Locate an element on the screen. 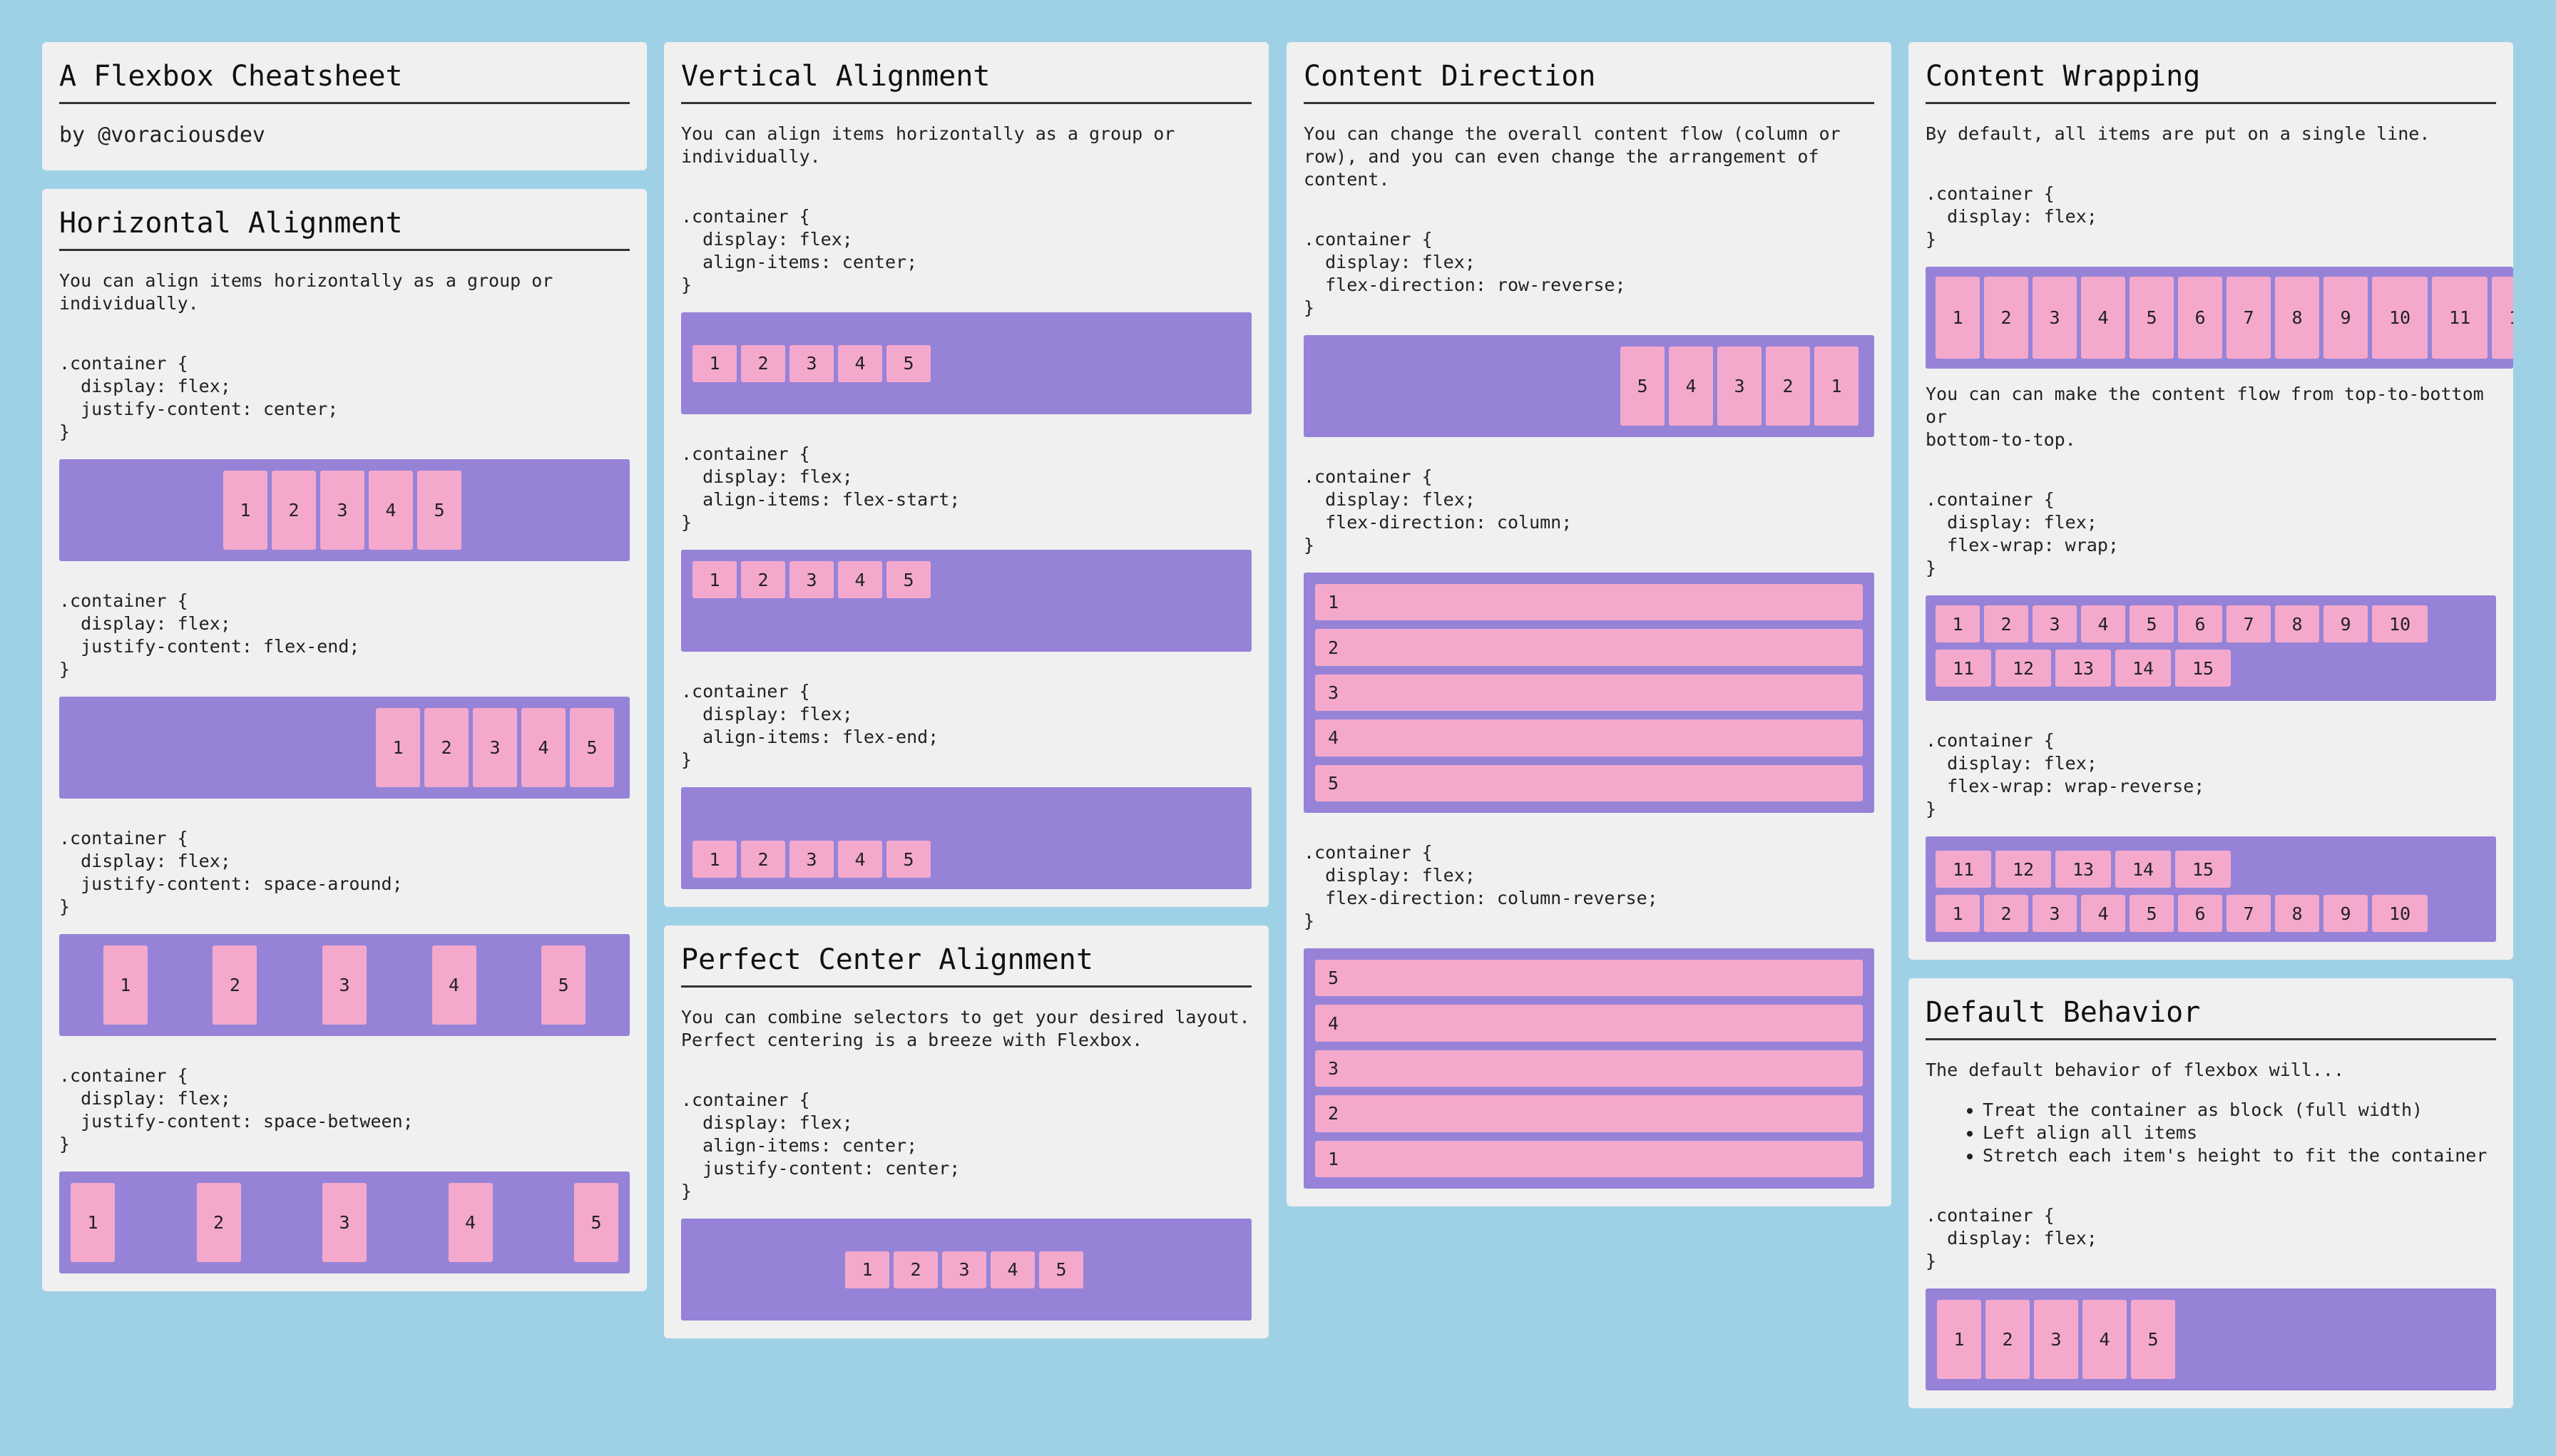 This screenshot has width=2556, height=1456. section-title: Content Direction is located at coordinates (1589, 81).